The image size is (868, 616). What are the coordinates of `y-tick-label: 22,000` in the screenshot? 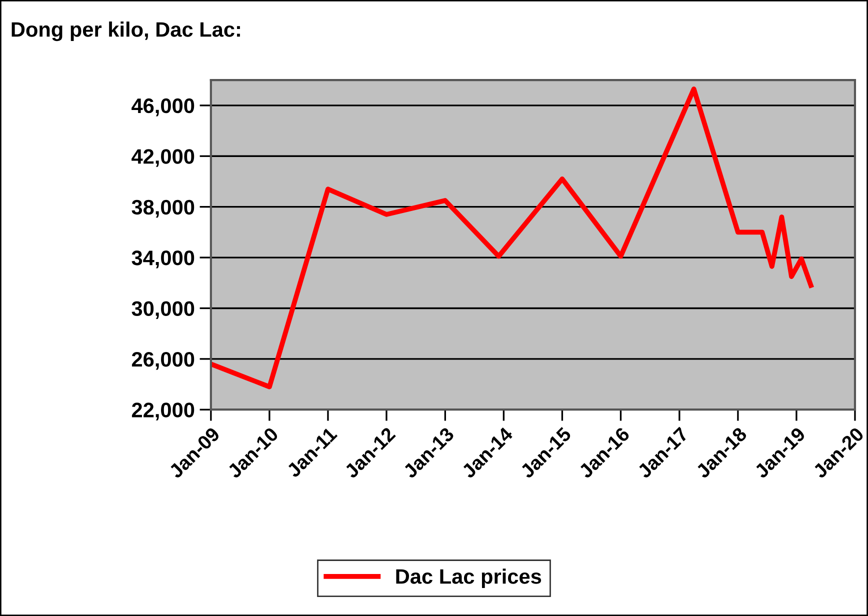 It's located at (163, 411).